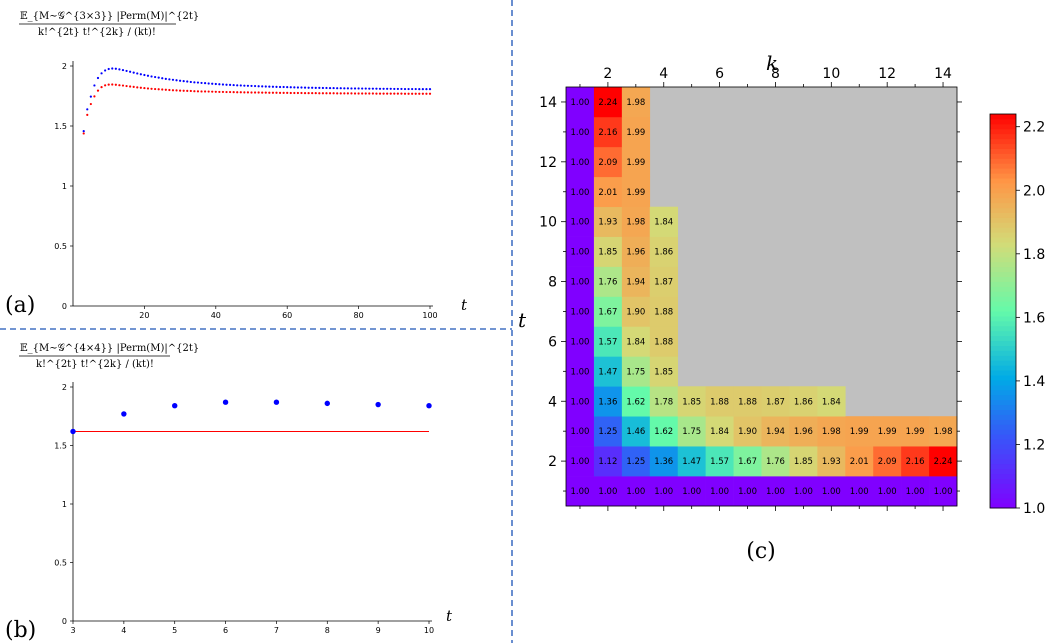 This screenshot has height=643, width=1050. What do you see at coordinates (831, 432) in the screenshot?
I see `heatmap-cell-label: 1.98` at bounding box center [831, 432].